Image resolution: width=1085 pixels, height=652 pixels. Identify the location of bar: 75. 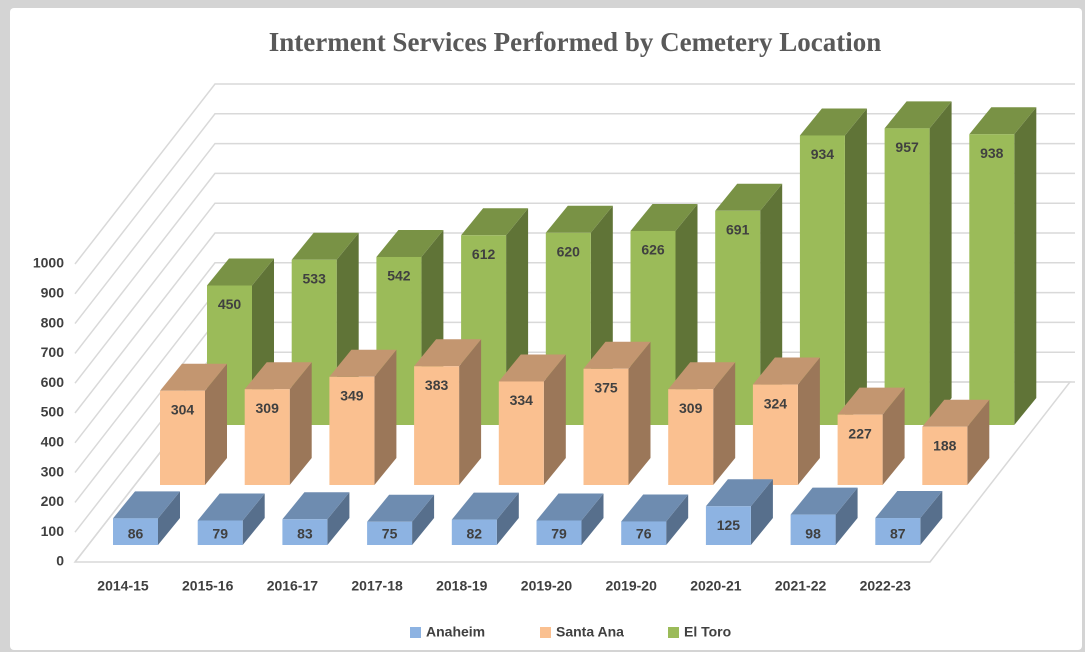
(401, 519).